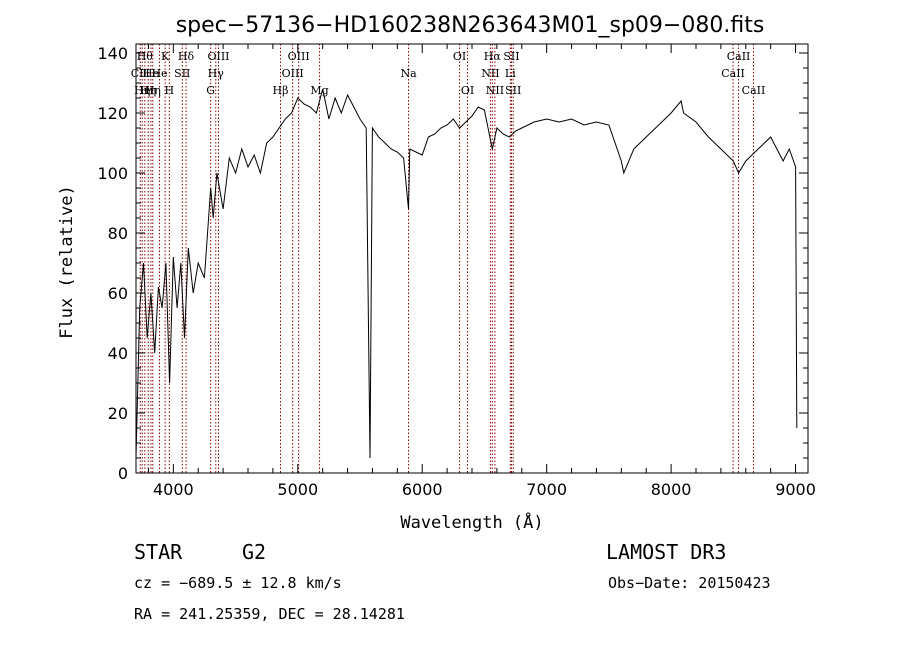 The image size is (900, 649). I want to click on y-tick-label-6: 120, so click(112, 113).